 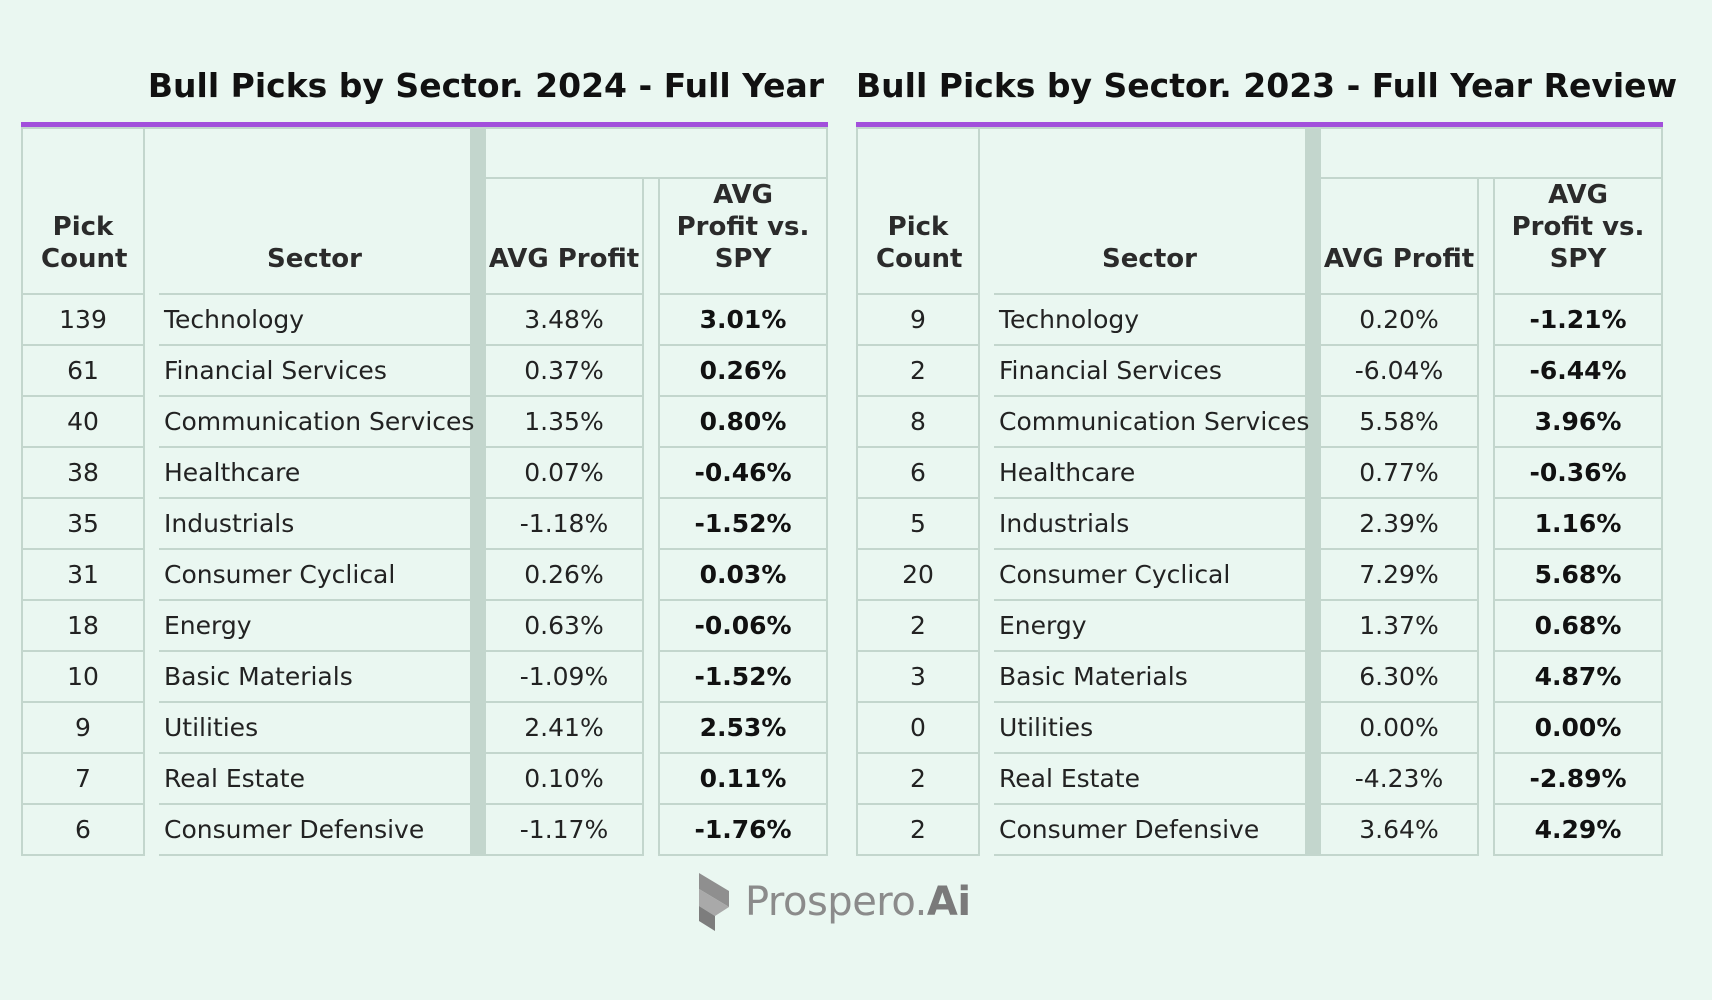 I want to click on column-header-avg-profit: AVG Profit, so click(x=1399, y=237).